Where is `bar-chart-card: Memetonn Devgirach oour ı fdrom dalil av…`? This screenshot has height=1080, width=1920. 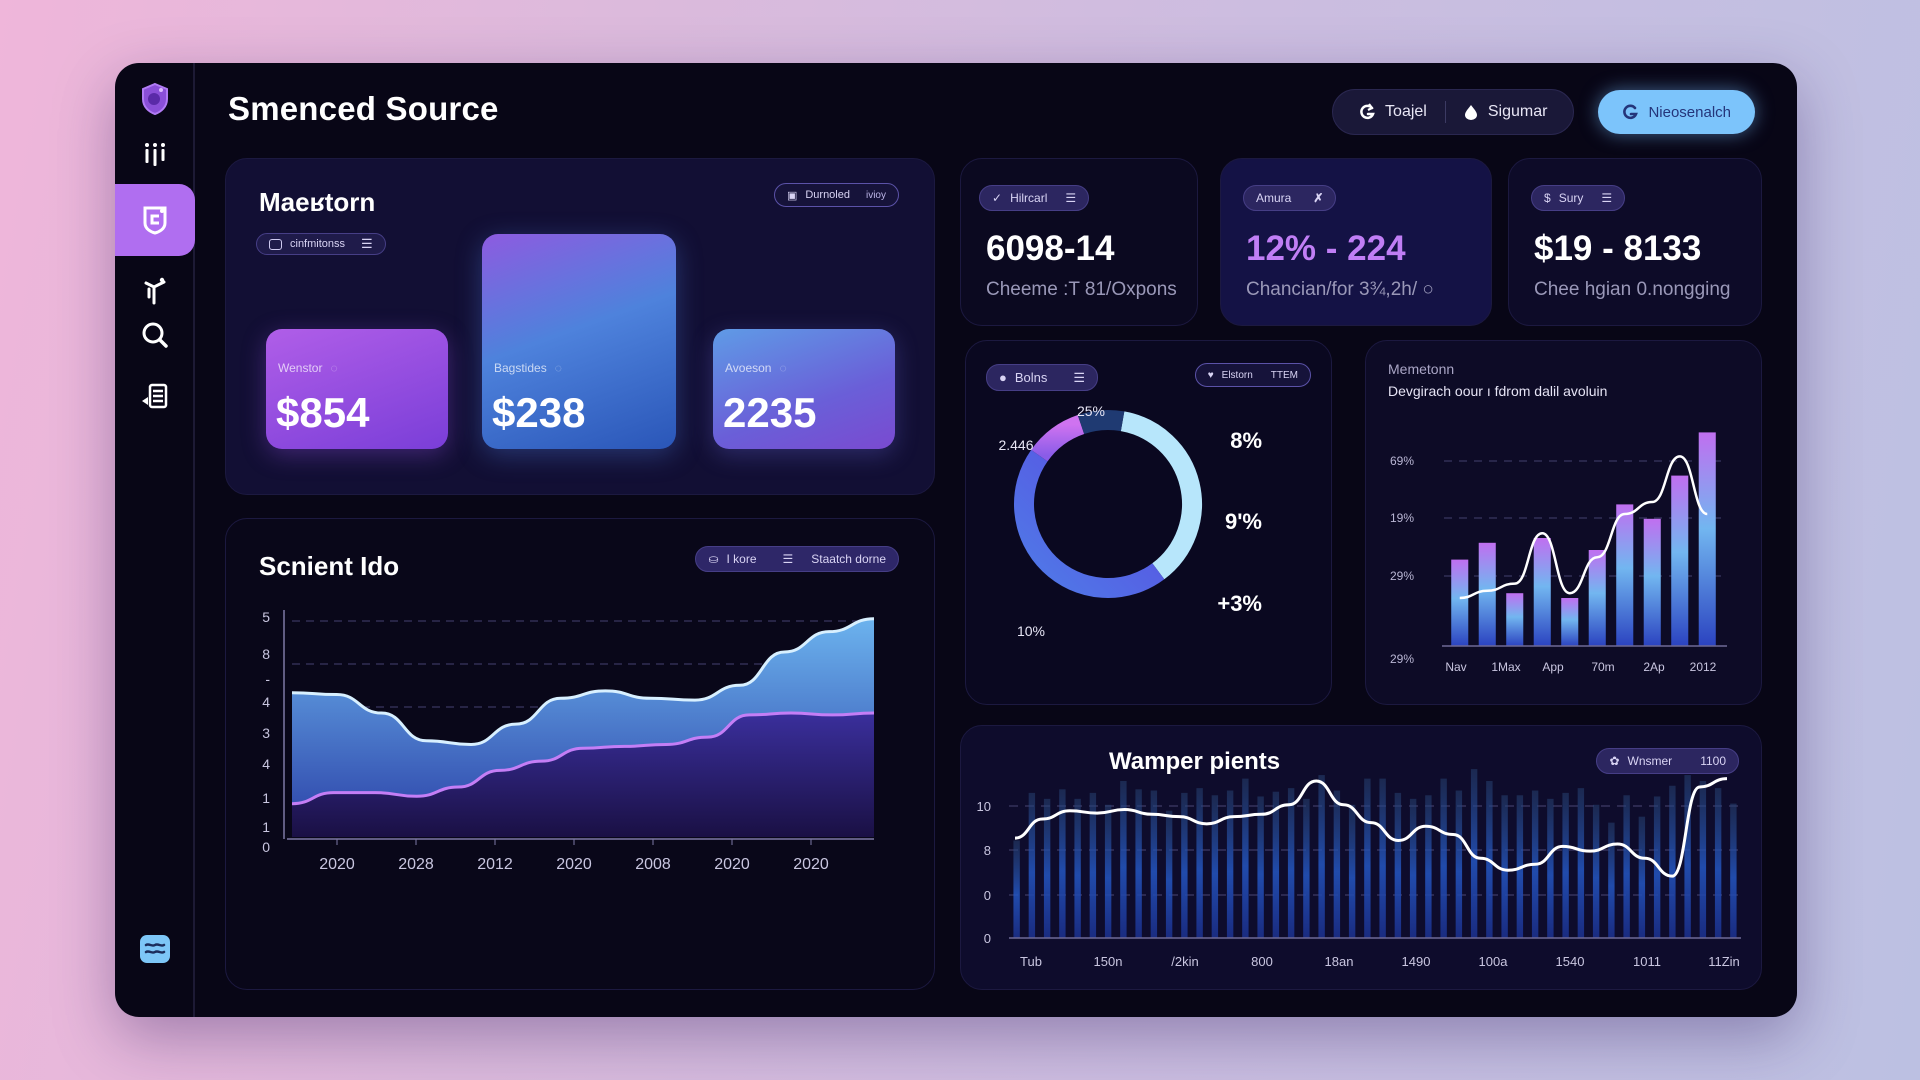 bar-chart-card: Memetonn Devgirach oour ı fdrom dalil av… is located at coordinates (1563, 522).